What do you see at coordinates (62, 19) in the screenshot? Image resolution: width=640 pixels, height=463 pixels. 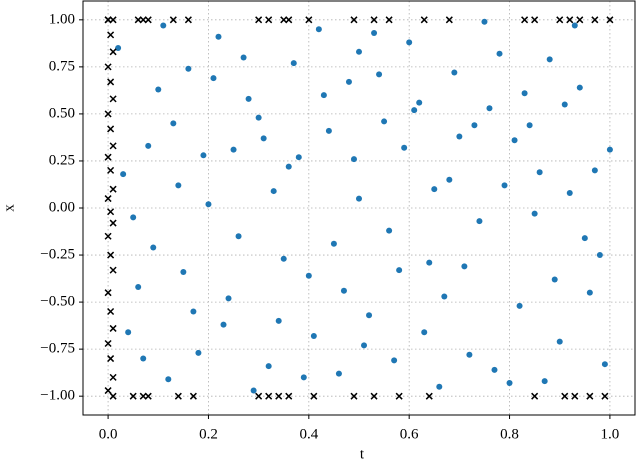 I see `y-tick-label: 1.00` at bounding box center [62, 19].